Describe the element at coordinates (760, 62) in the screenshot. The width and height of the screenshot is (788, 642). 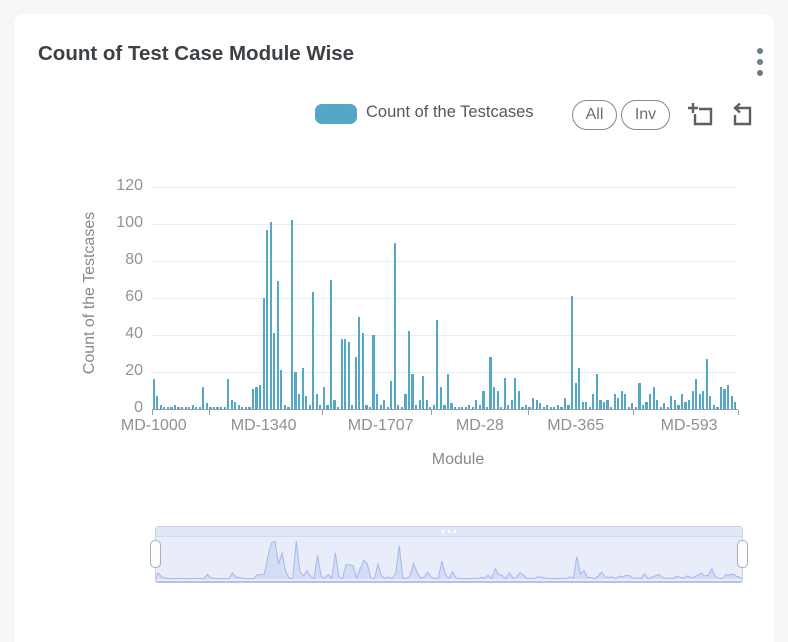
I see `kebab-menu-icon` at that location.